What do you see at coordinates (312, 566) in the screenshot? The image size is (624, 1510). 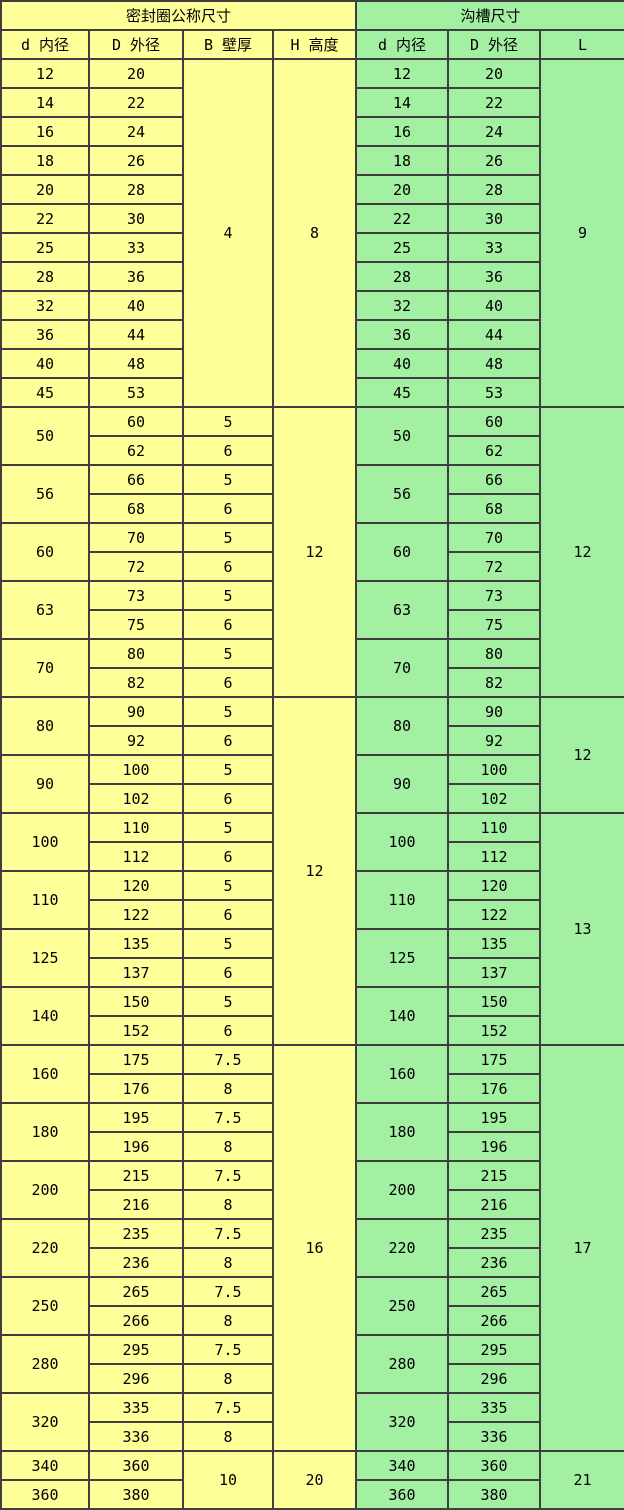 I see `table-row: 72 6 72` at bounding box center [312, 566].